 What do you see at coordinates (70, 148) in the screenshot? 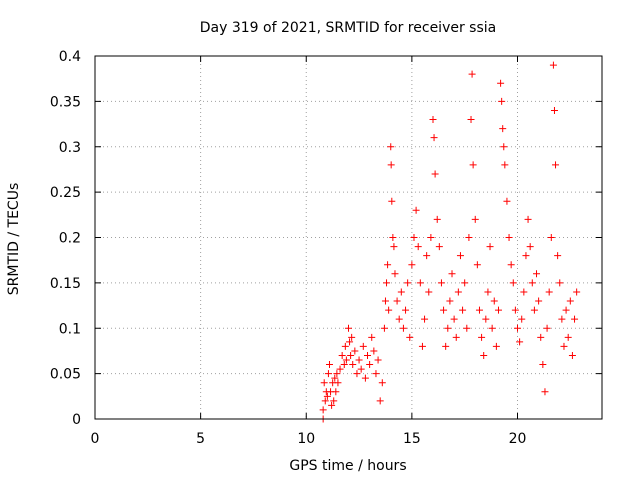
I see `y-tick-label: 0.3` at bounding box center [70, 148].